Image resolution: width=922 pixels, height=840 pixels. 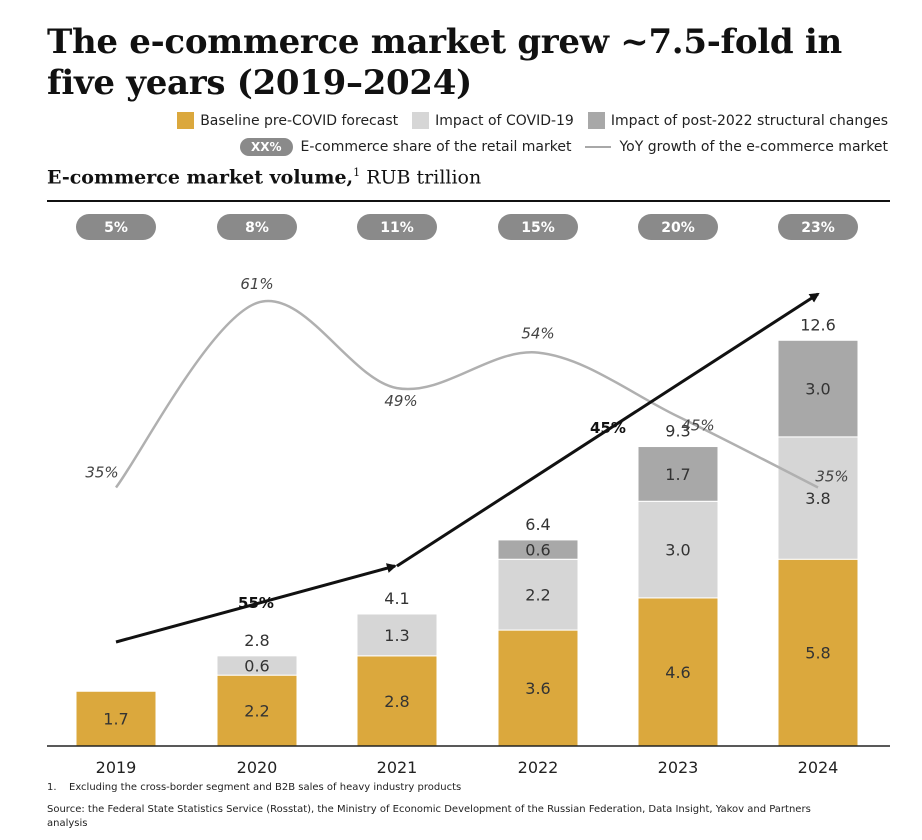 I want to click on legend-label-baseline: Baseline pre-COVID forecast, so click(x=299, y=120).